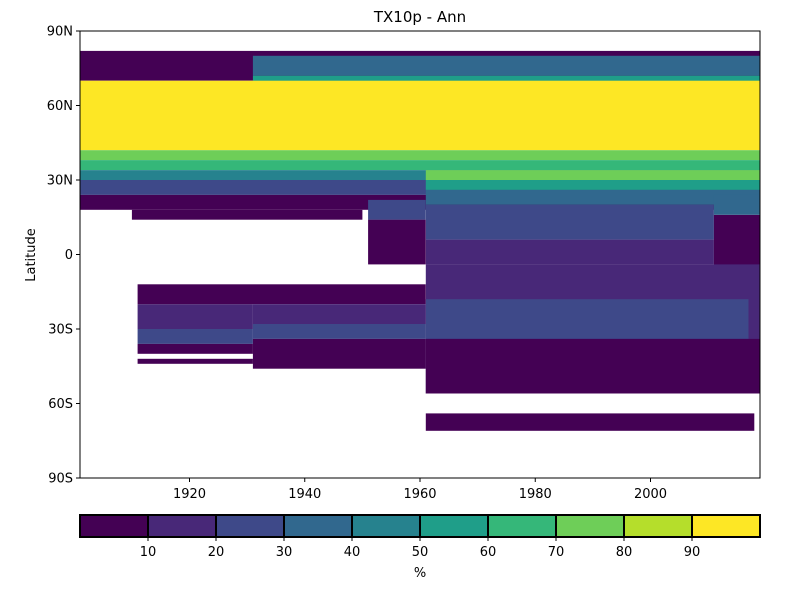  What do you see at coordinates (304, 494) in the screenshot?
I see `x-tick-label: 1940` at bounding box center [304, 494].